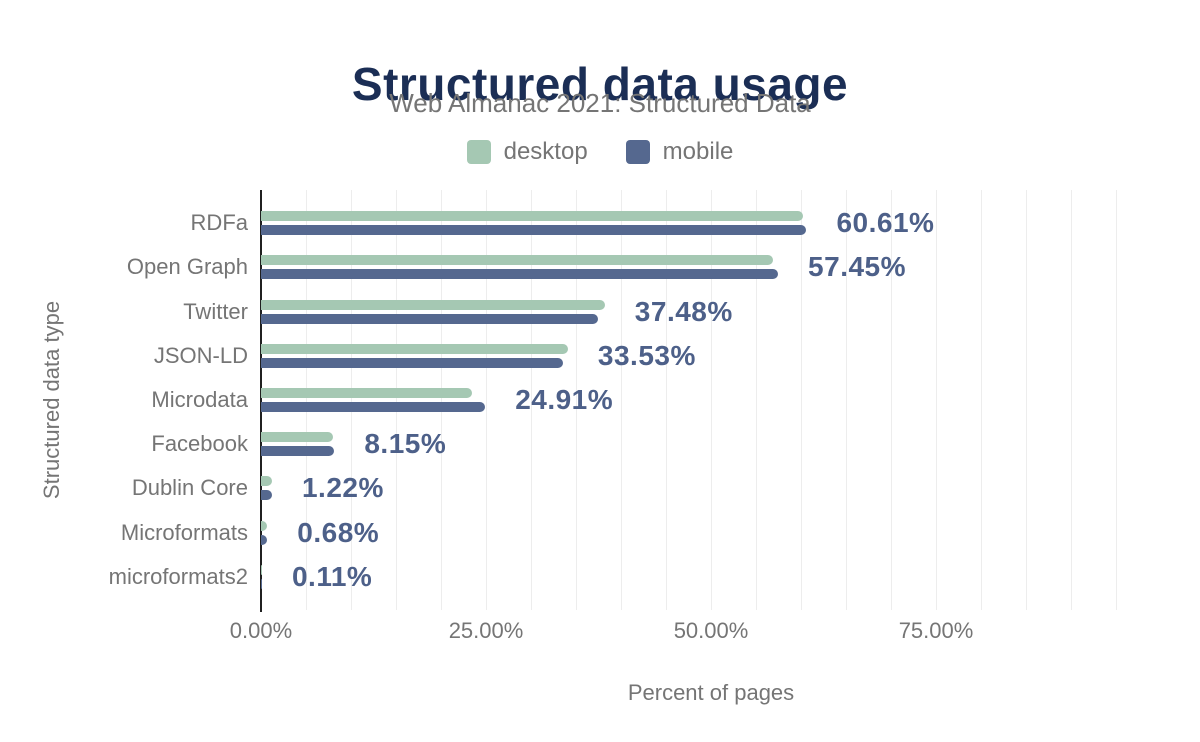  I want to click on chart-row-twitter: Twitter 37.48%, so click(672, 311).